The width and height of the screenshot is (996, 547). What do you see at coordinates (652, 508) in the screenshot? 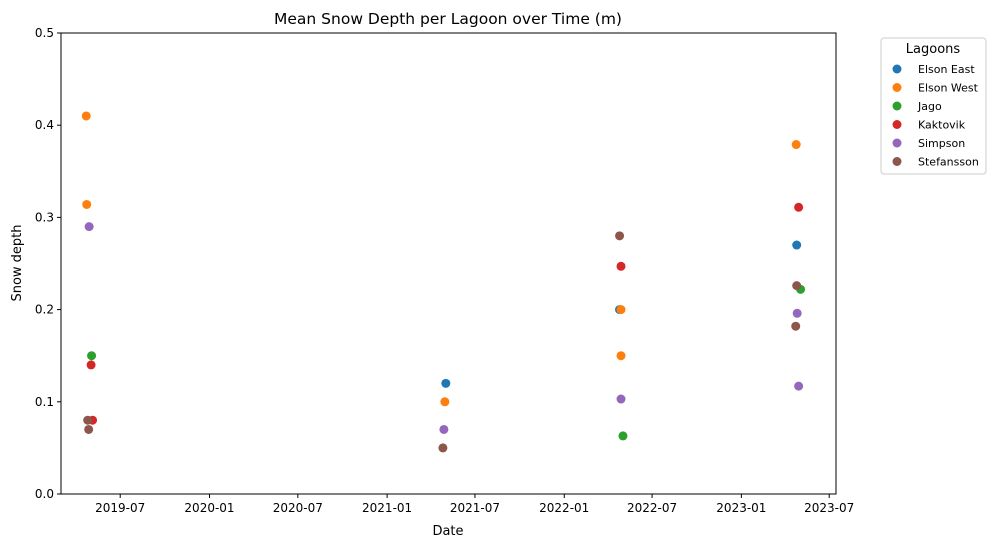
I see `x-tick-label: 2022-07` at bounding box center [652, 508].